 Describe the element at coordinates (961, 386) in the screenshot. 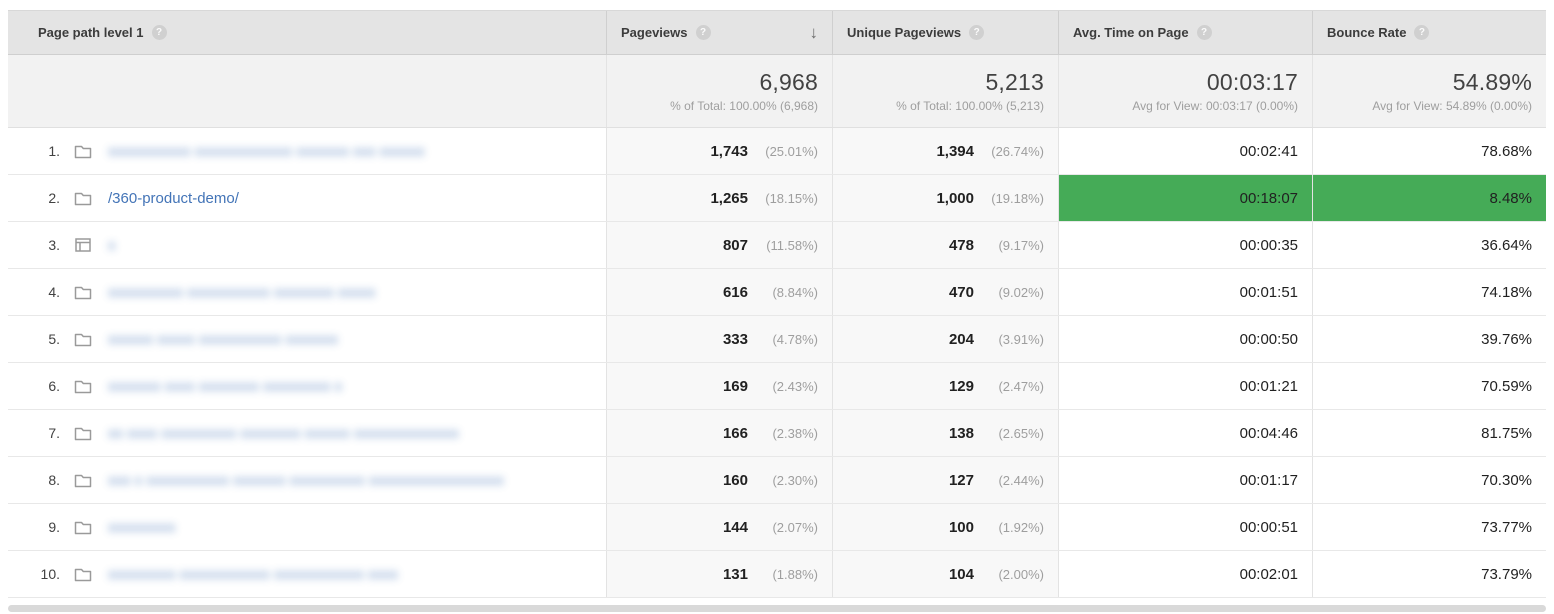

I see `unique-pageviews-value: 129` at that location.